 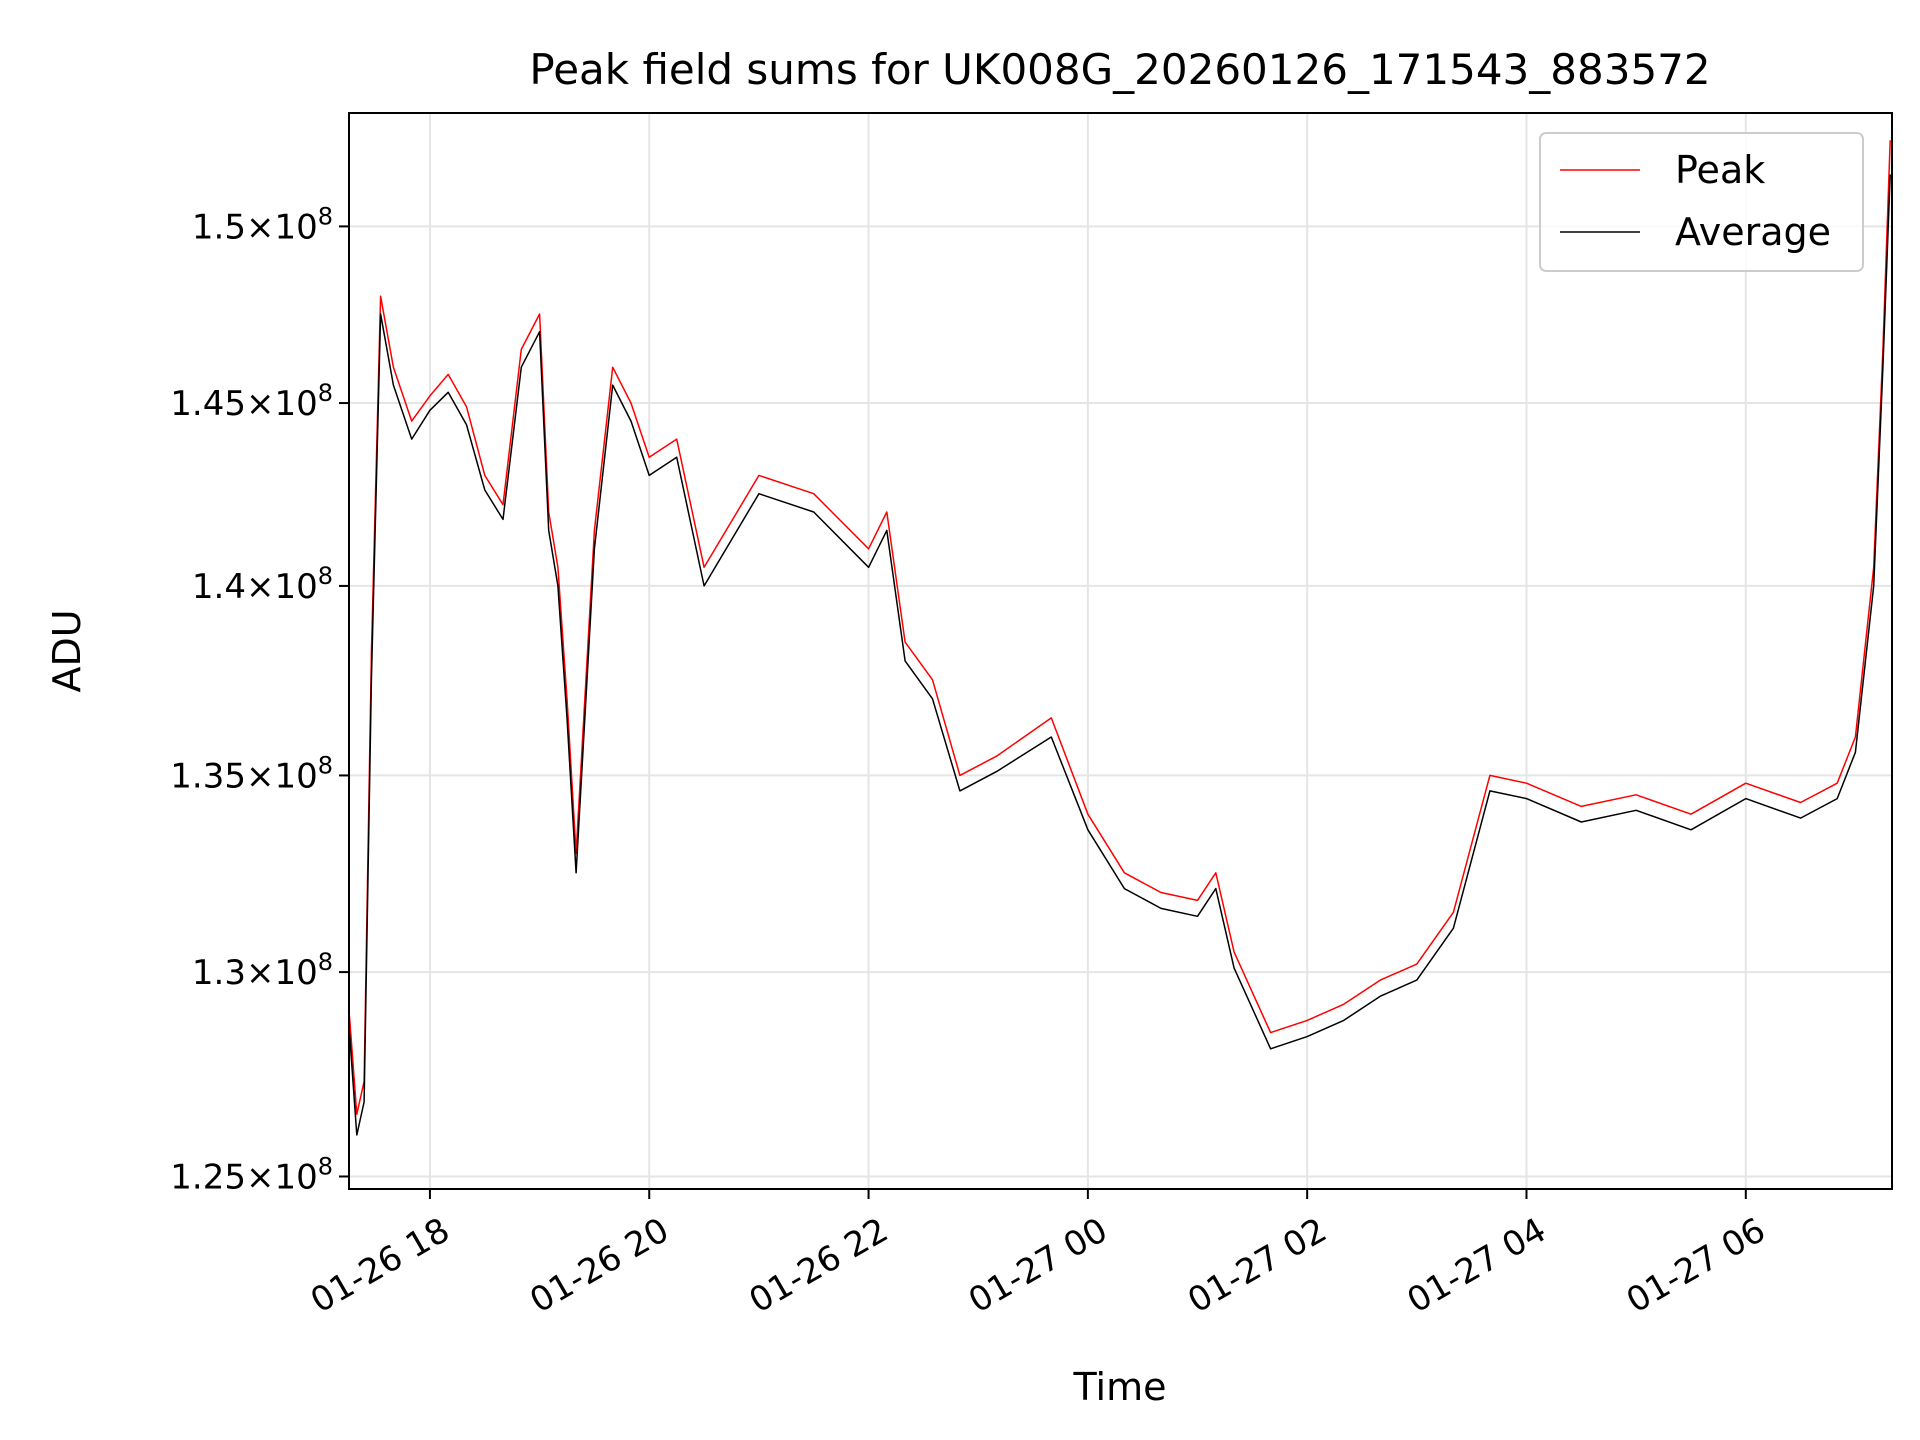 I want to click on y-tick-label: 1.4×108, so click(x=262, y=584).